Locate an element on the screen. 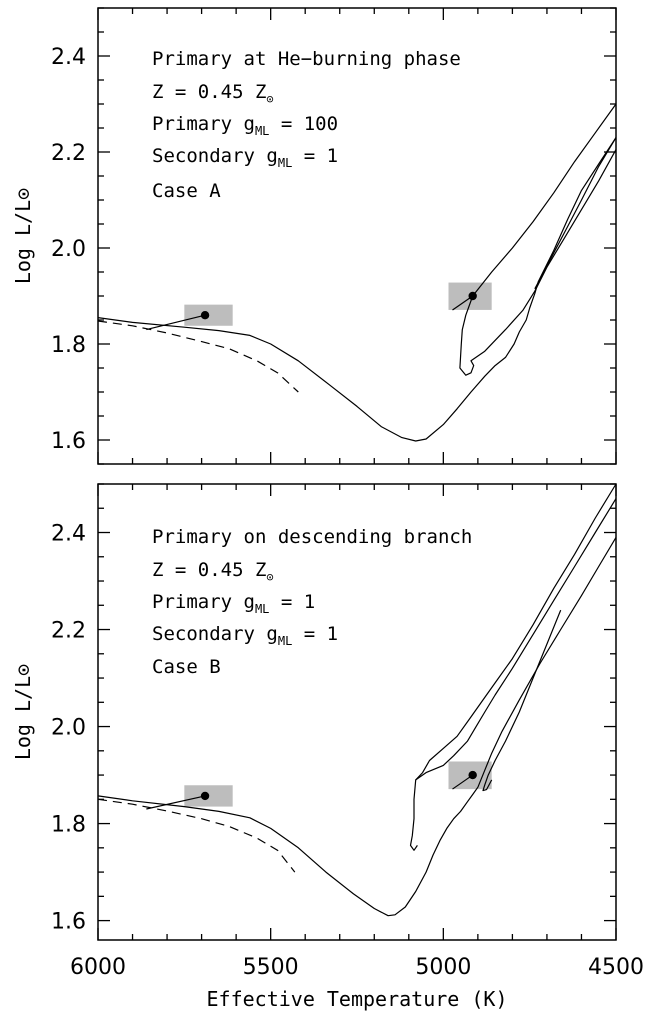 The width and height of the screenshot is (649, 1016). annotation-line-1: Primary on descending branch is located at coordinates (312, 537).